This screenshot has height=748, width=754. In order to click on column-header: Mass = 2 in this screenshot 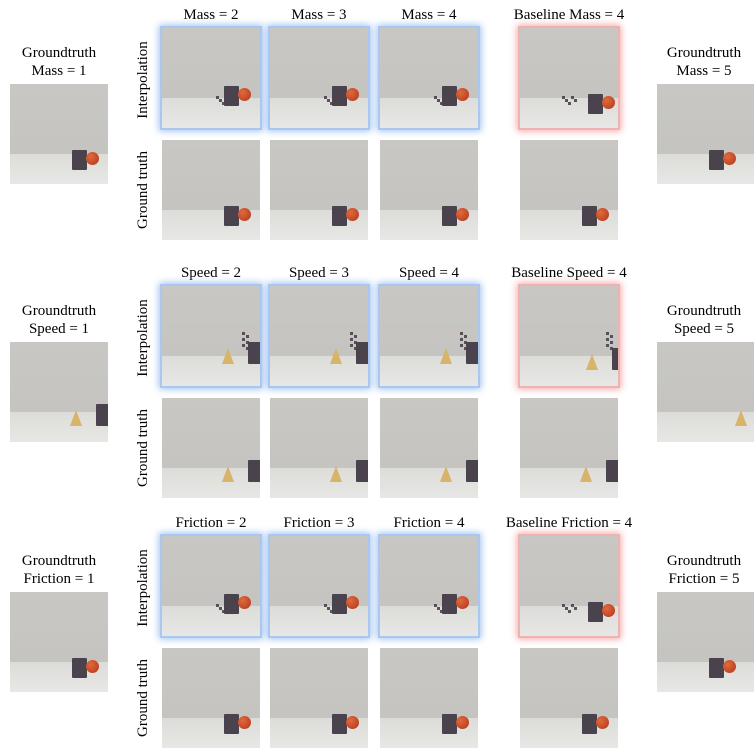, I will do `click(211, 15)`.